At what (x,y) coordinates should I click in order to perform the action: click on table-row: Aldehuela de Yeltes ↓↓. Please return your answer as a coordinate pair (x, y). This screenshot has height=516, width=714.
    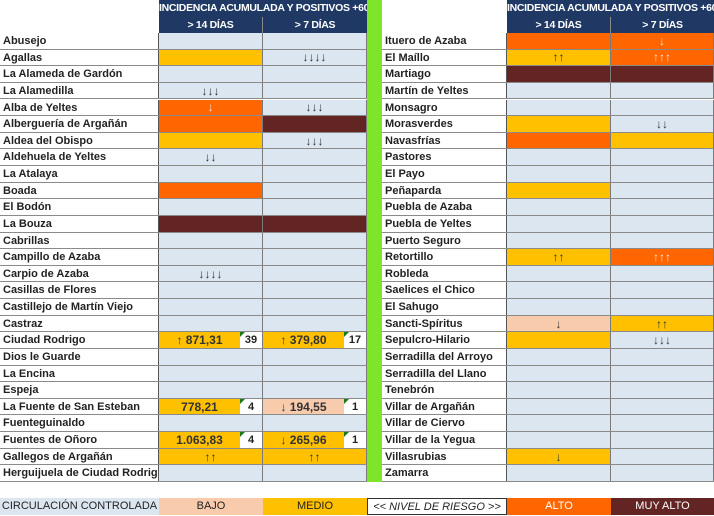
    Looking at the image, I should click on (183, 157).